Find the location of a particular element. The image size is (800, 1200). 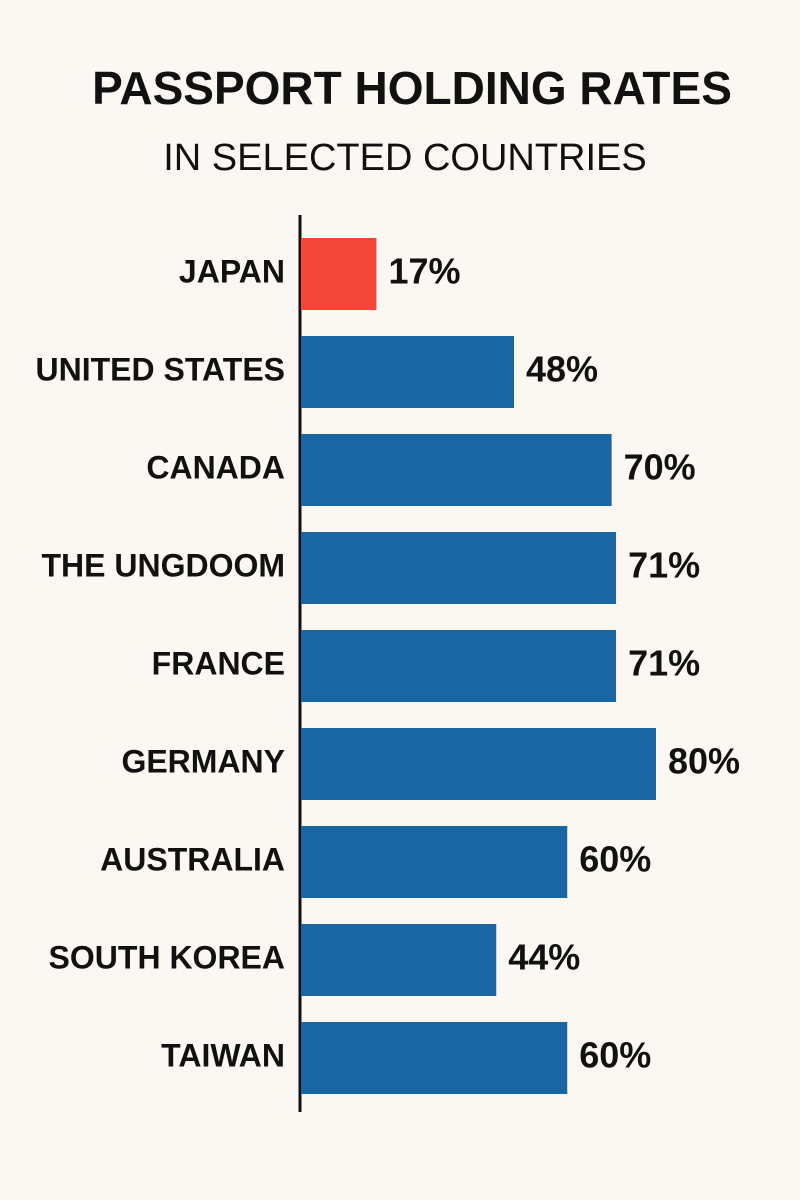

category-label: GERMANY is located at coordinates (203, 761).